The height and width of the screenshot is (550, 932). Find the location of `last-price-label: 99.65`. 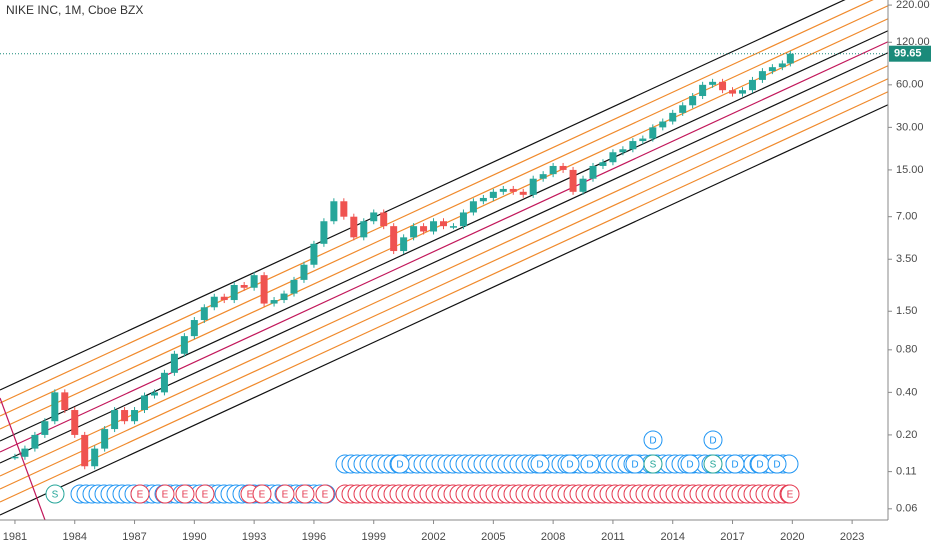

last-price-label: 99.65 is located at coordinates (908, 54).